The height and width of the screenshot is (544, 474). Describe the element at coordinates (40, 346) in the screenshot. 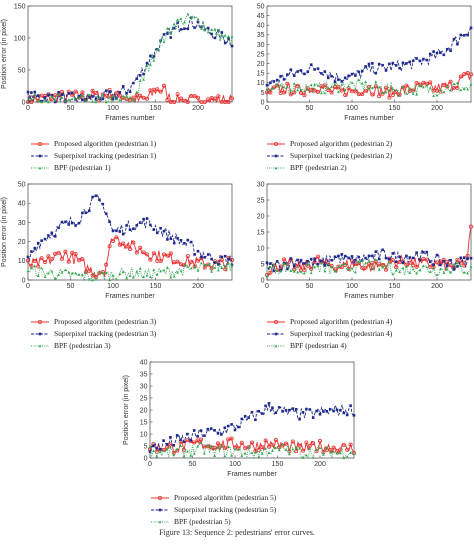

I see `legend-point-bpf` at that location.